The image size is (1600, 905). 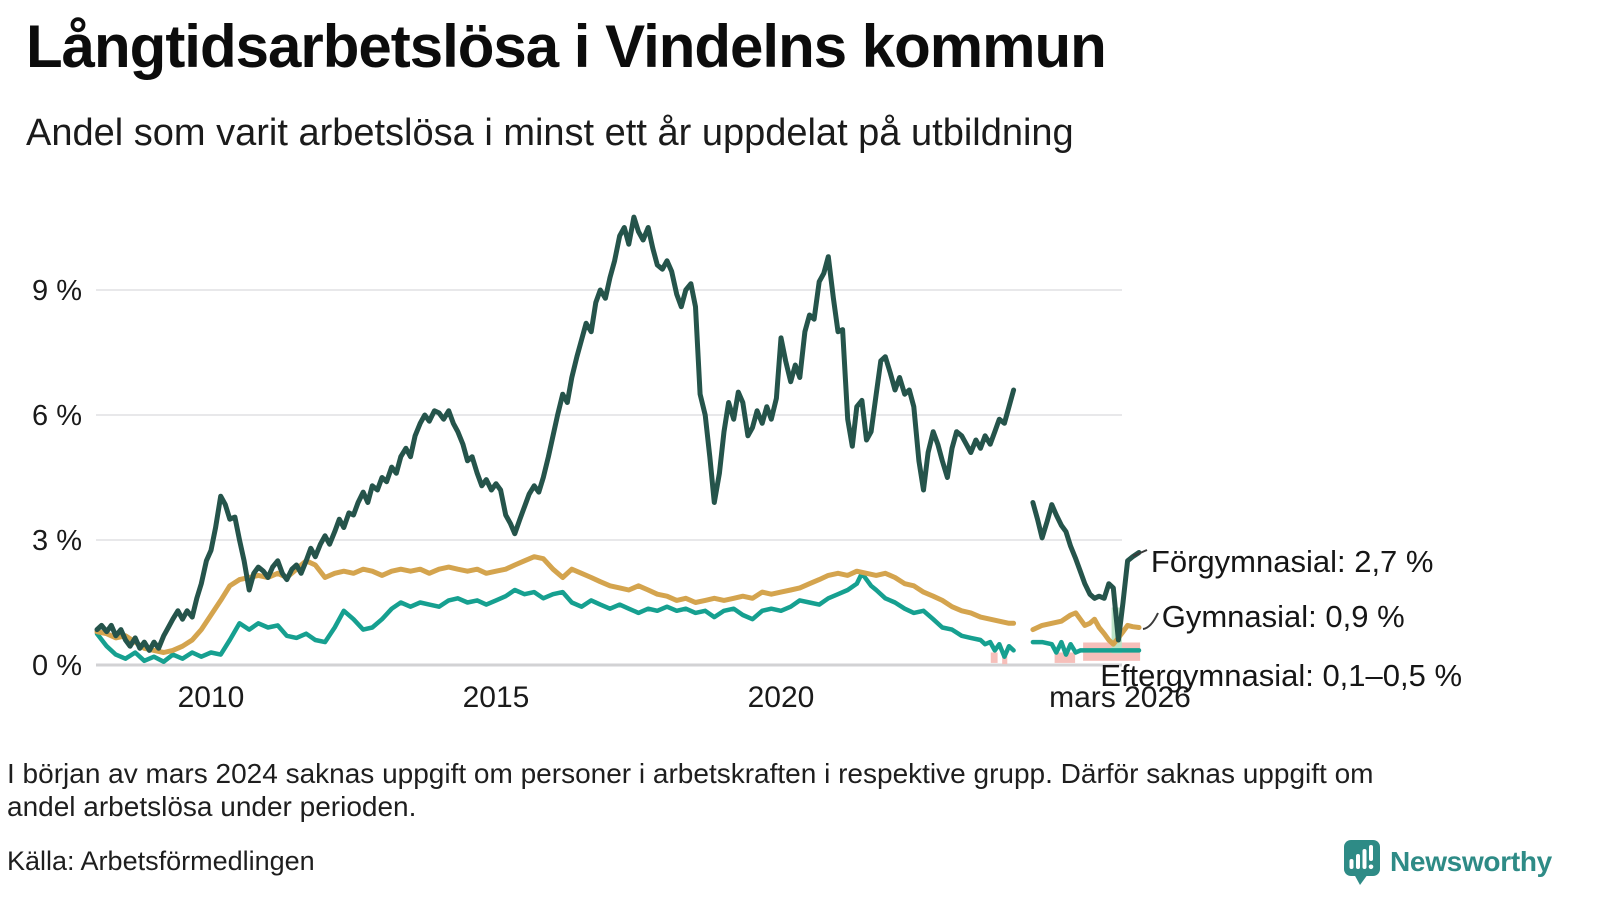 I want to click on gymnasial-label-connector, so click(x=1150, y=621).